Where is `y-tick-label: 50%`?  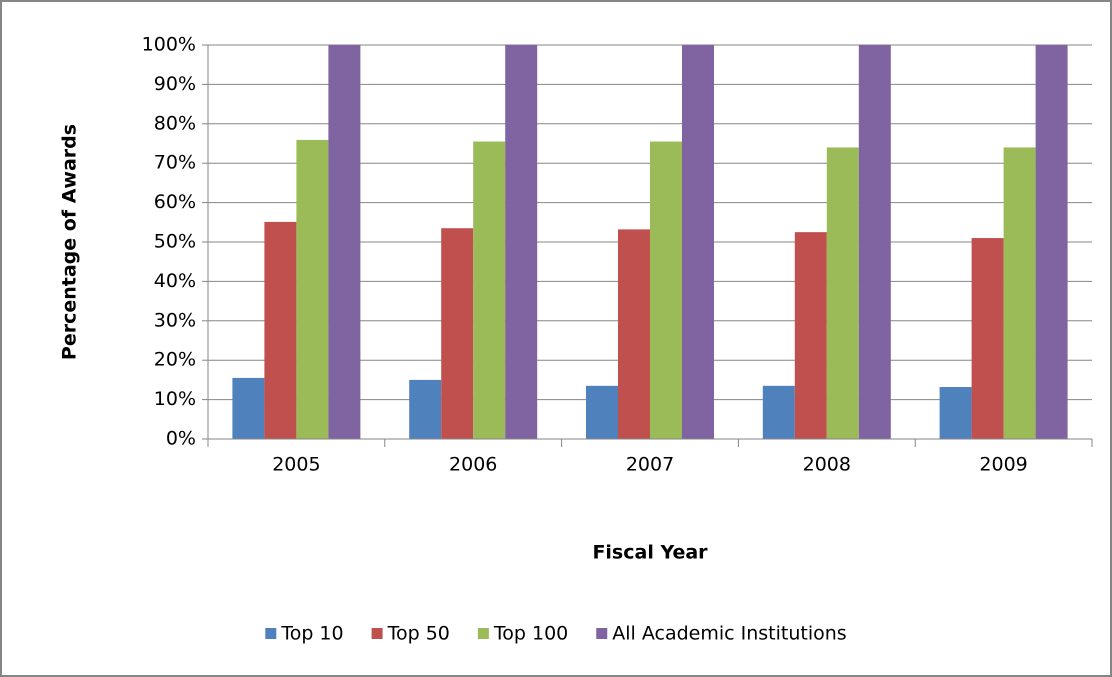 y-tick-label: 50% is located at coordinates (175, 242).